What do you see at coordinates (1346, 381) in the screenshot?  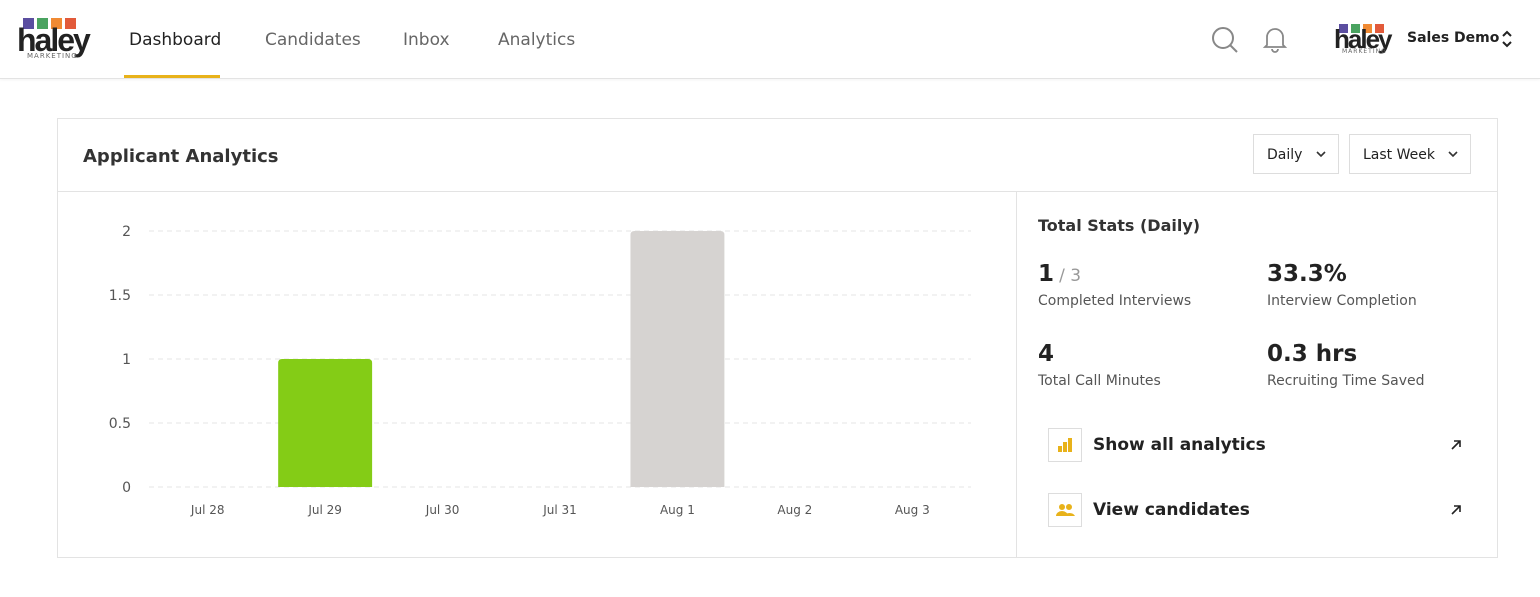 I see `stat-label: Recruiting Time Saved` at bounding box center [1346, 381].